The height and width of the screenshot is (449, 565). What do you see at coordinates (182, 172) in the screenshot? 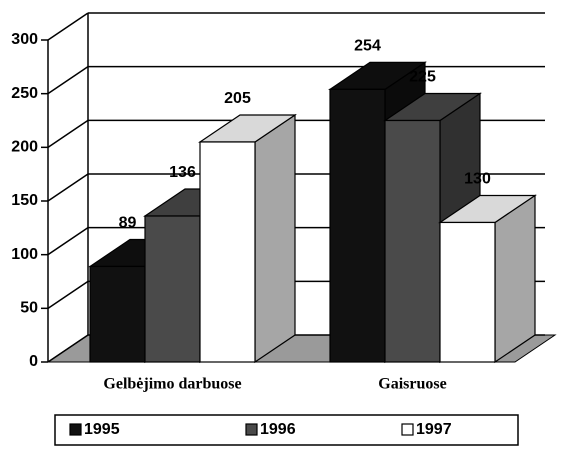
I see `value-label: 136` at bounding box center [182, 172].